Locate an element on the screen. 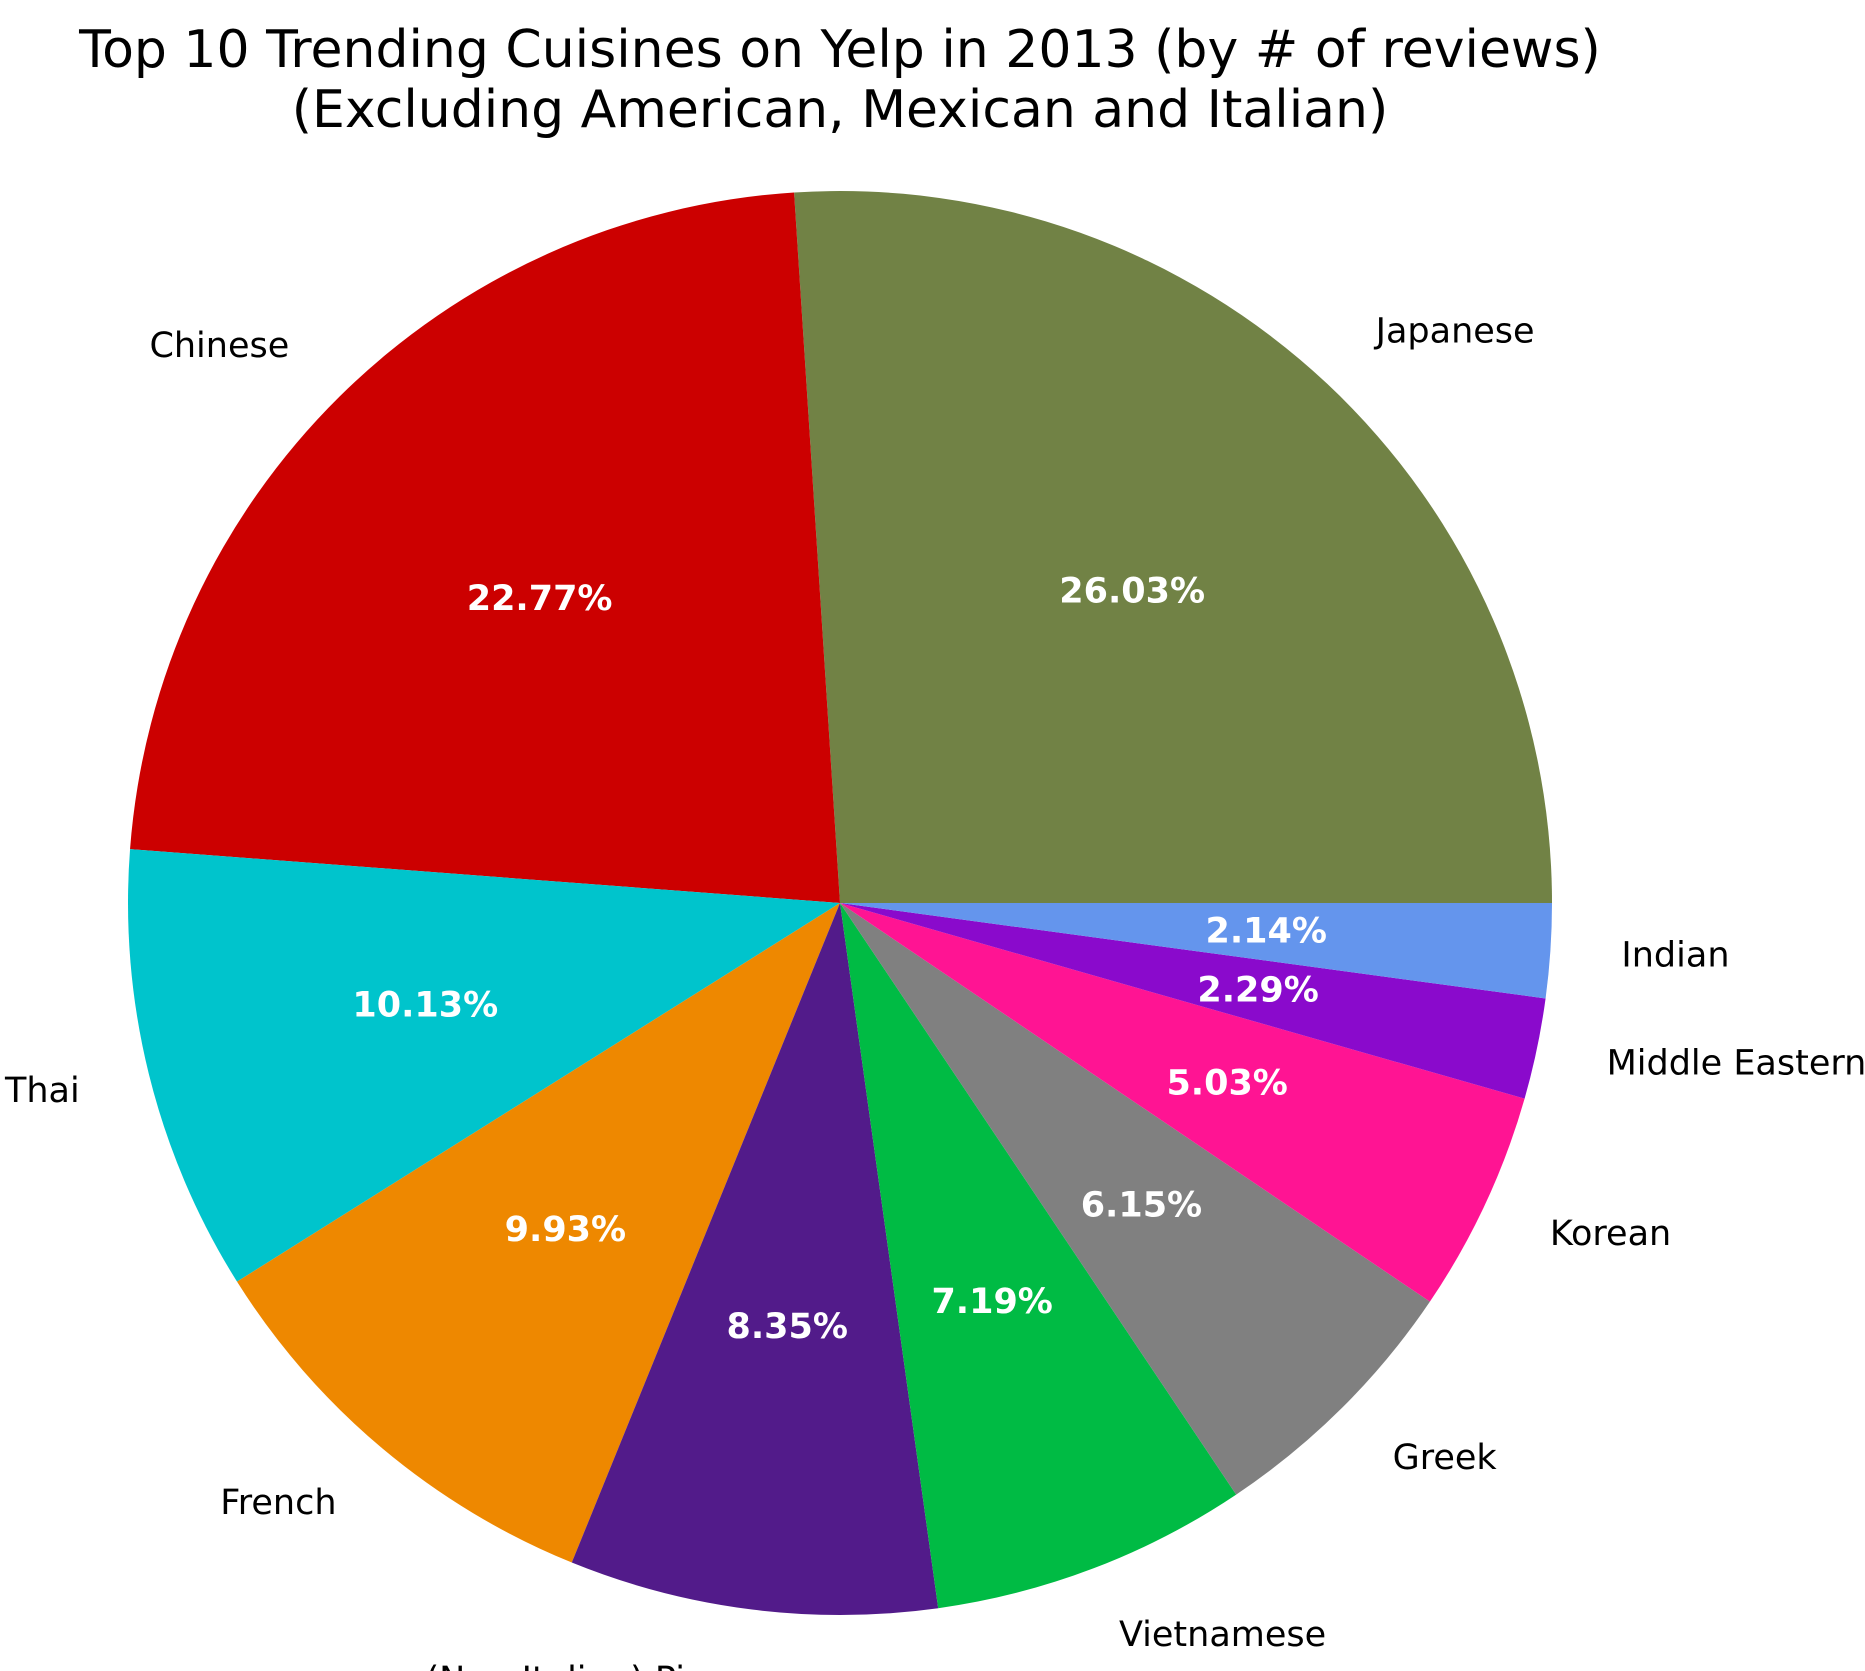  pie-slice-korean is located at coordinates (1182, 1102).